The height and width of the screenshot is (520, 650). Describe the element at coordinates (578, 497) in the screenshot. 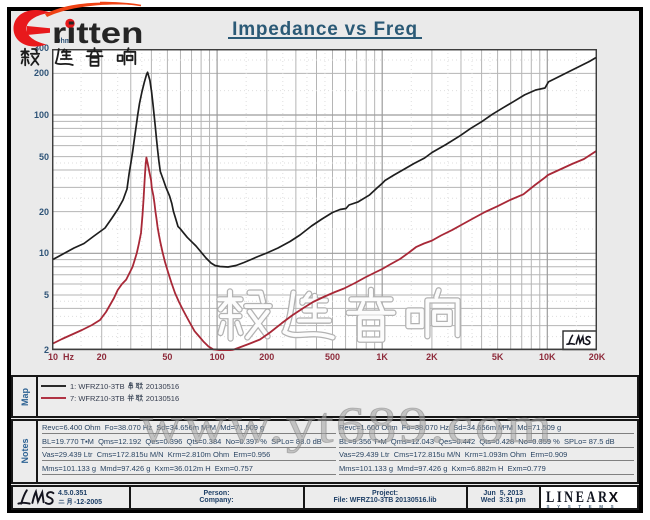

I see `svg-text: LINEAR` at that location.